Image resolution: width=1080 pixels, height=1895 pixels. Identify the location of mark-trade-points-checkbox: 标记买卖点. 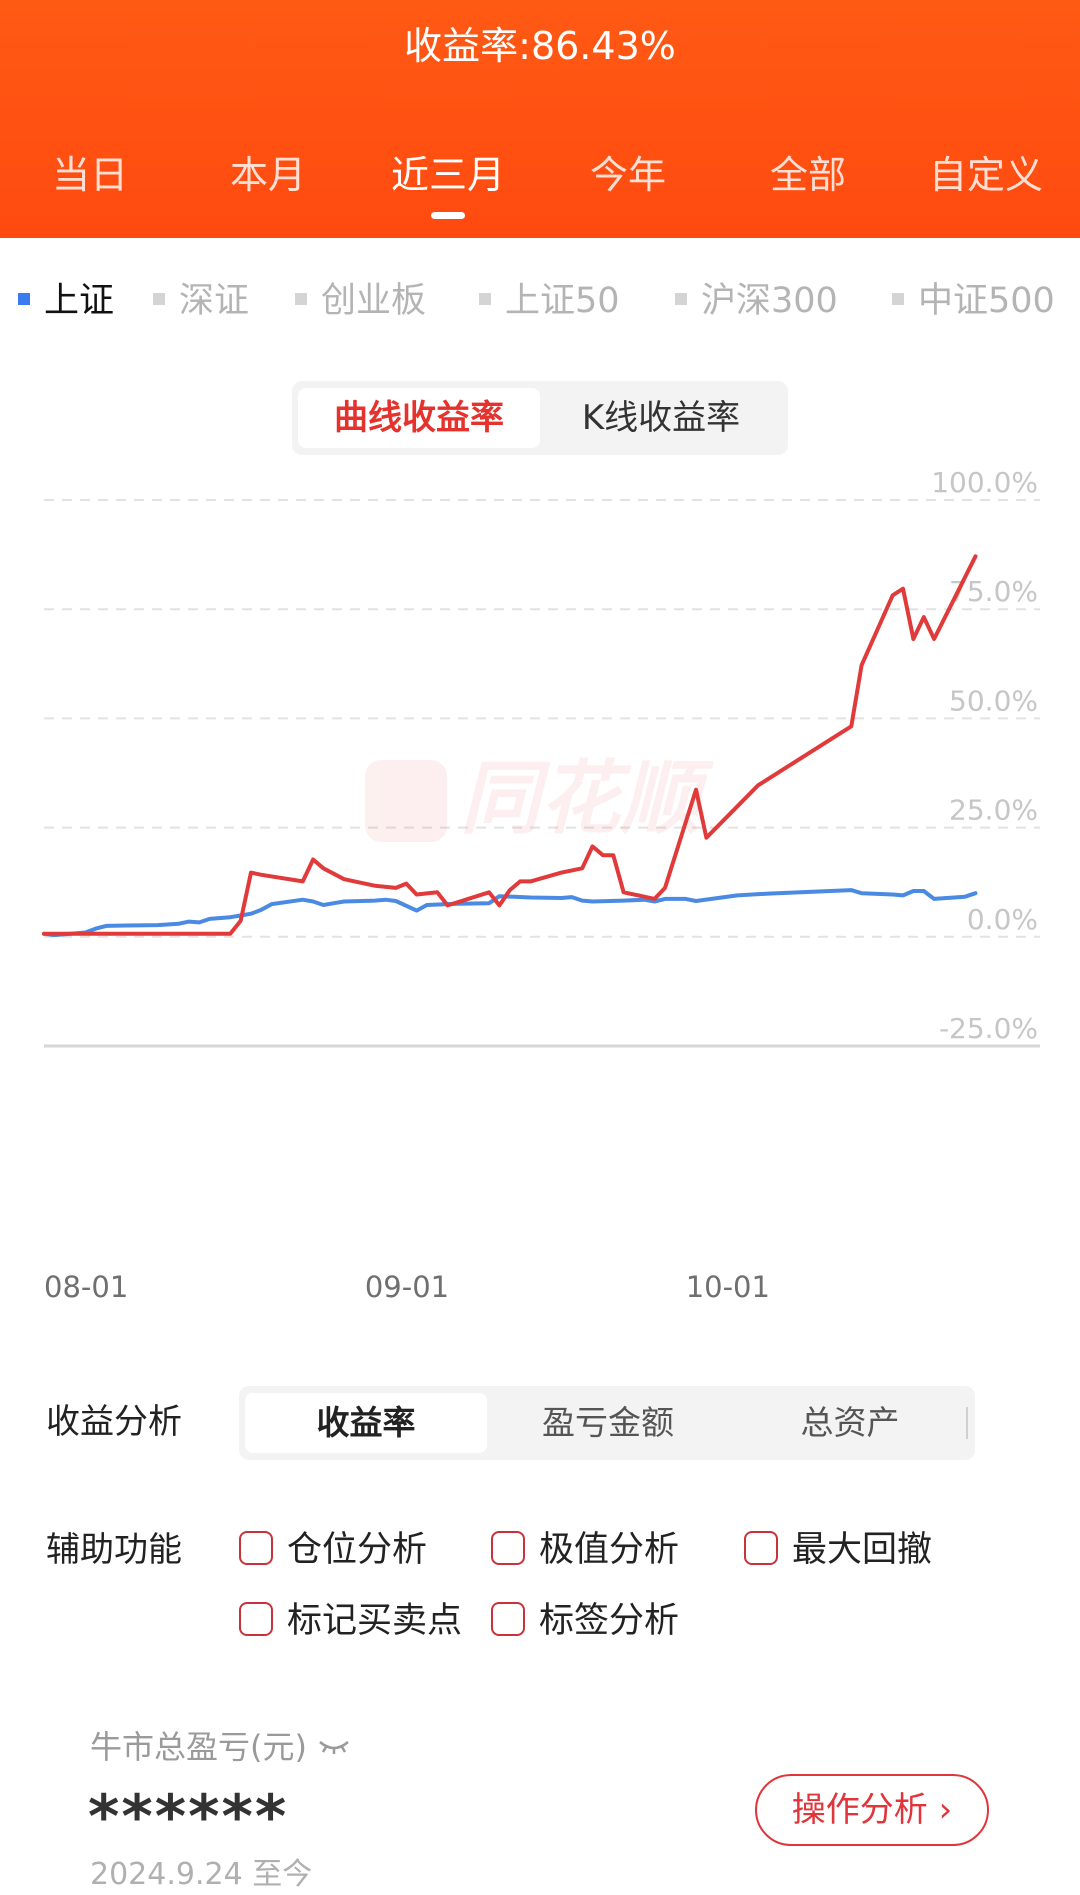
(350, 1621).